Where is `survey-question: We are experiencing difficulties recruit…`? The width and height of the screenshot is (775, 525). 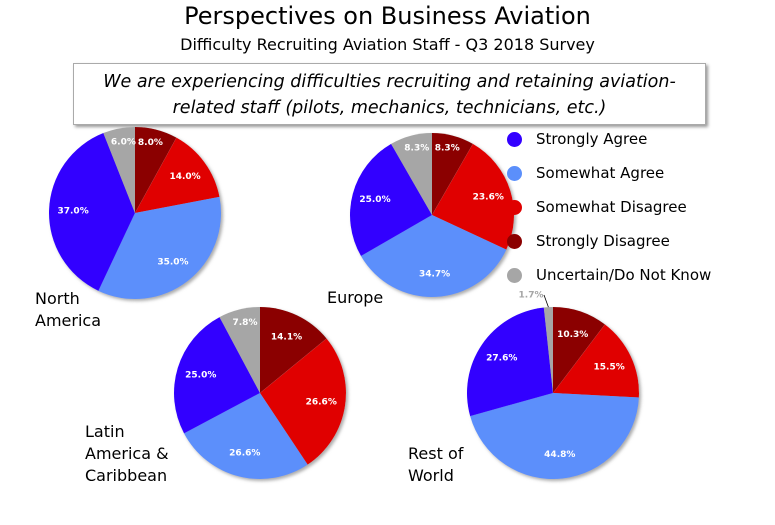 survey-question: We are experiencing difficulties recruit… is located at coordinates (389, 94).